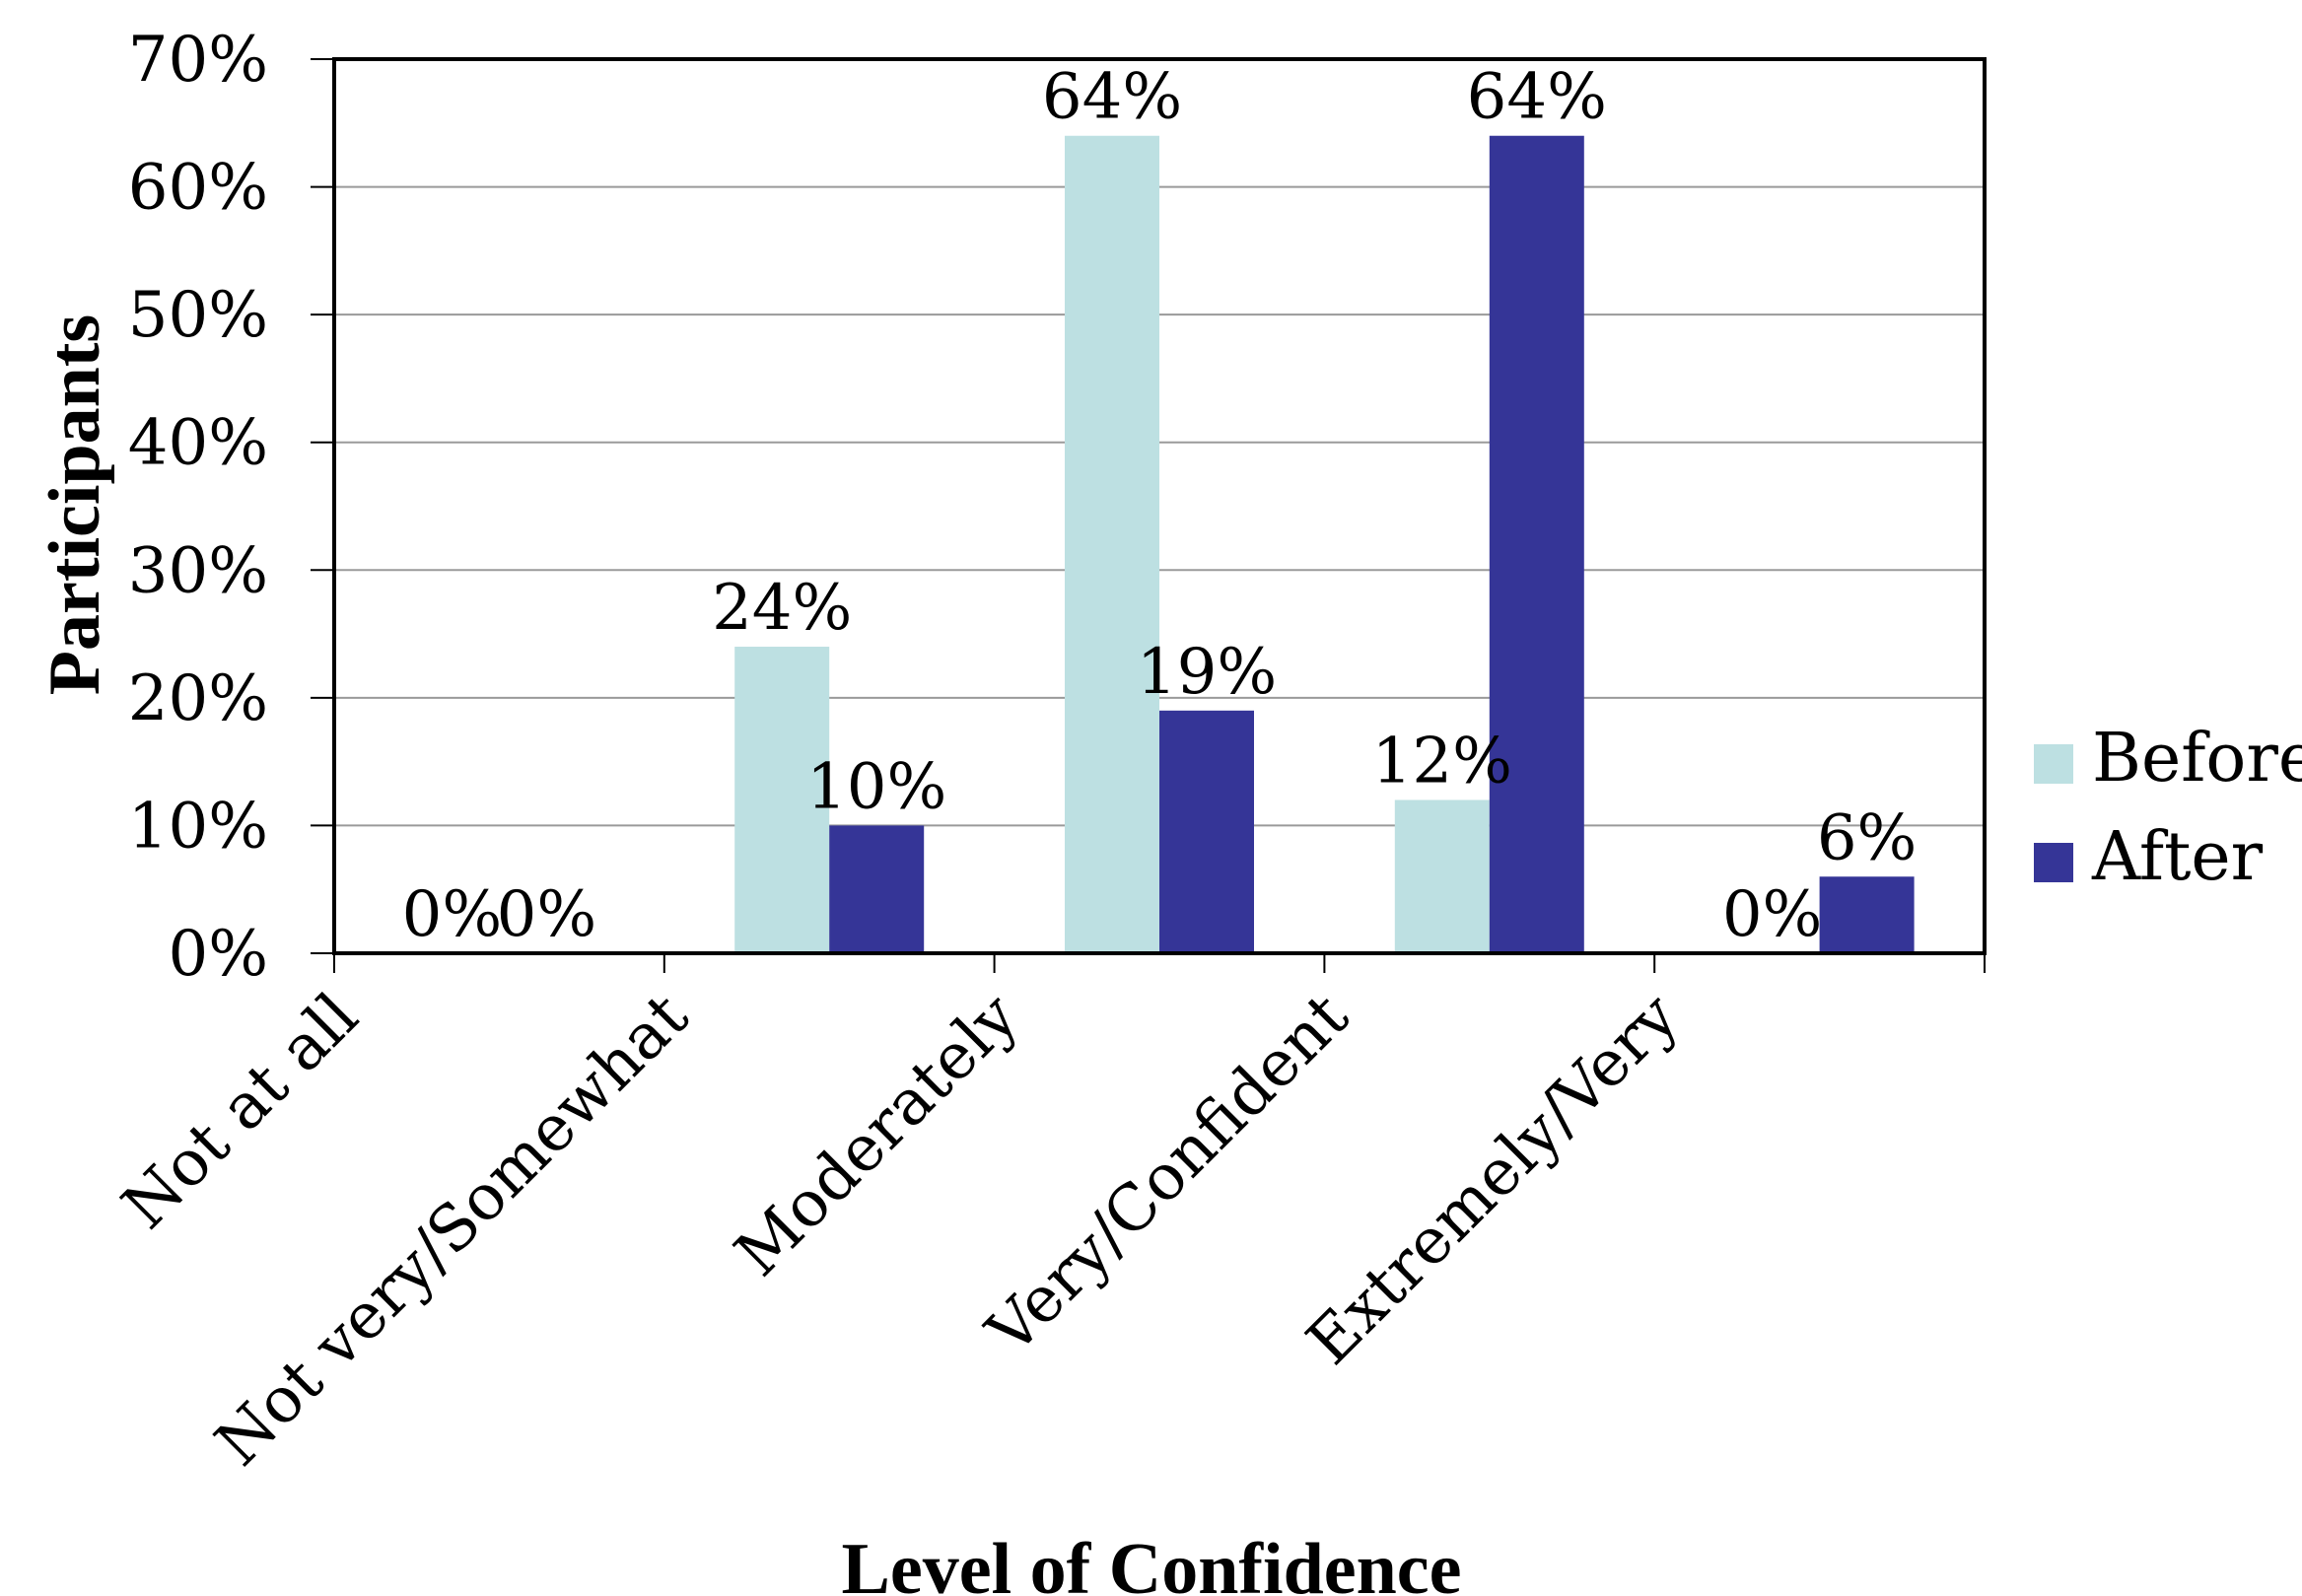 This screenshot has width=2302, height=1596. Describe the element at coordinates (782, 608) in the screenshot. I see `data-label-before-1: 24%` at that location.